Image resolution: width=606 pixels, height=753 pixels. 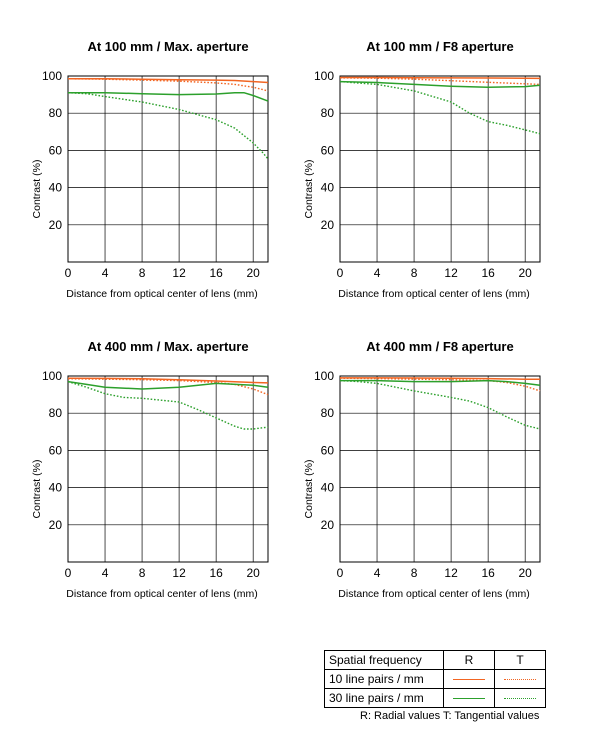 I want to click on legend-note: R: Radial values T: Tangential values, so click(x=450, y=716).